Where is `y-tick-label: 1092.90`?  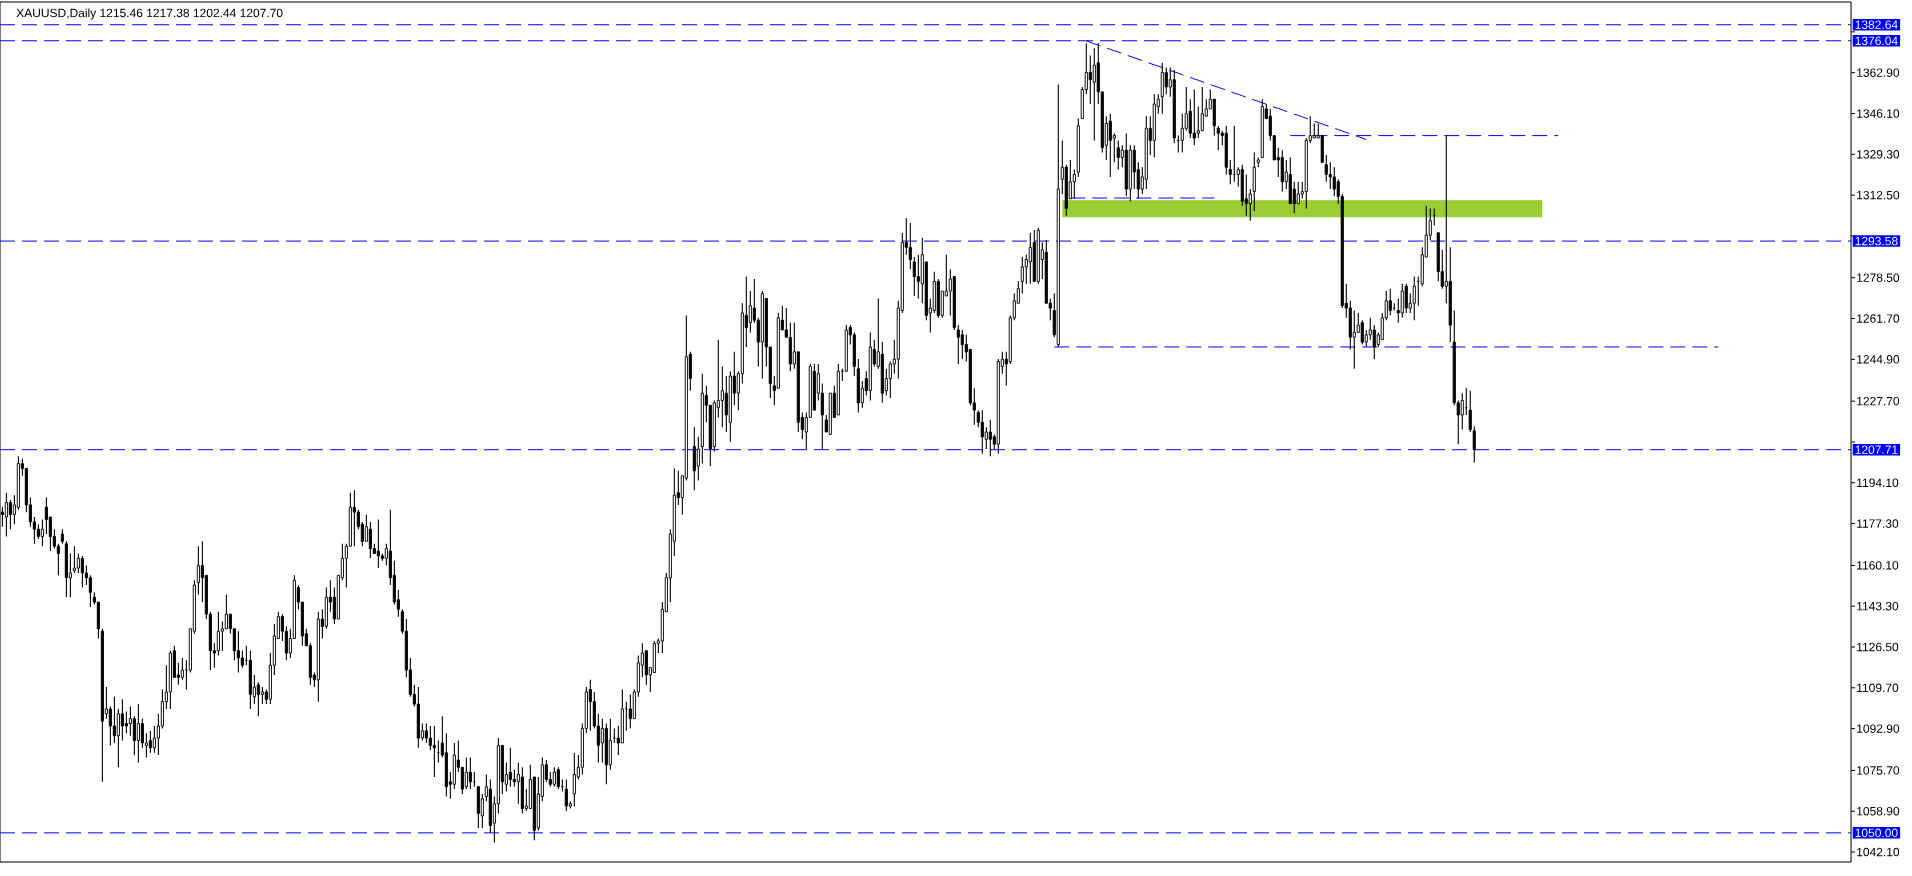 y-tick-label: 1092.90 is located at coordinates (1878, 728).